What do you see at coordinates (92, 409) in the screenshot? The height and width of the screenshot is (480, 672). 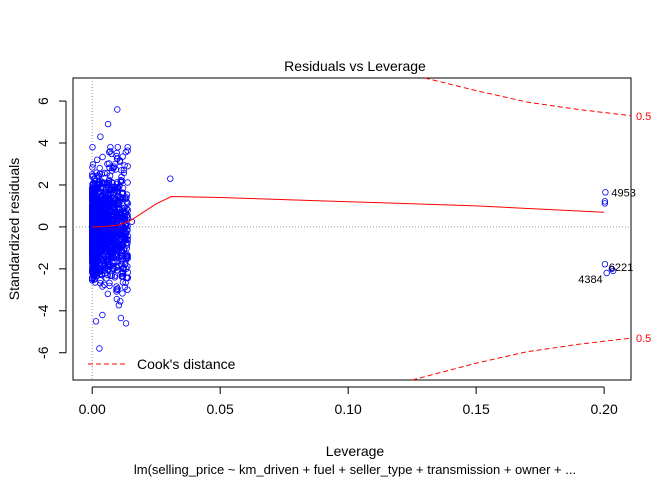 I see `x-tick-label: 0.00` at bounding box center [92, 409].